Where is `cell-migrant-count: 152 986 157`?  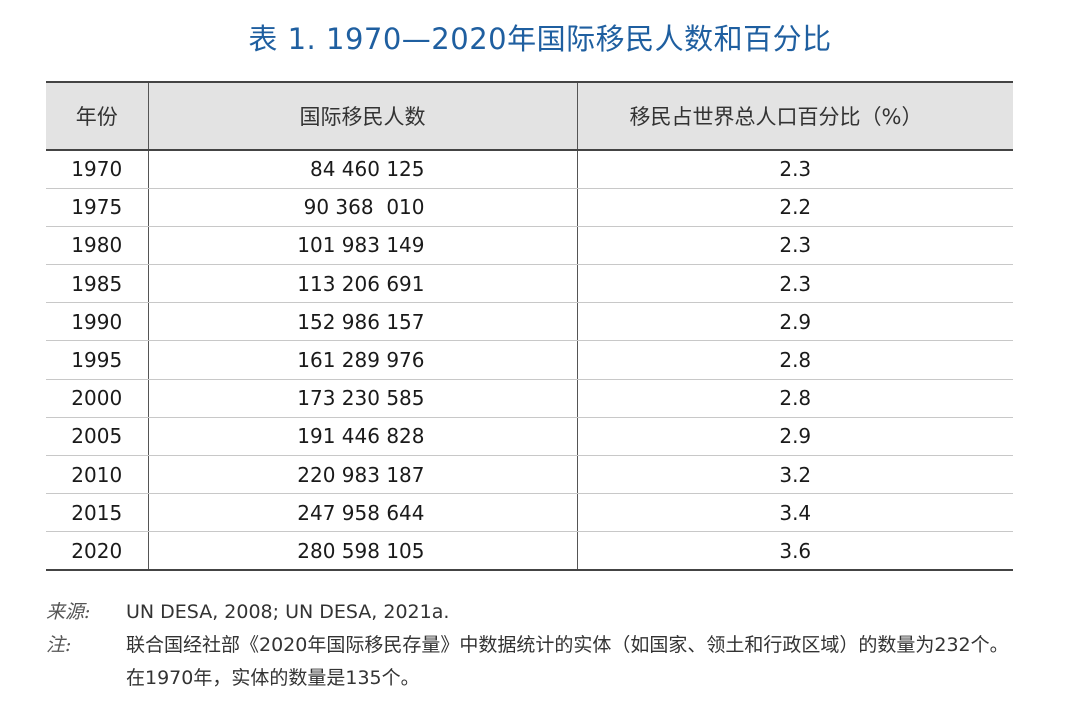 cell-migrant-count: 152 986 157 is located at coordinates (363, 322).